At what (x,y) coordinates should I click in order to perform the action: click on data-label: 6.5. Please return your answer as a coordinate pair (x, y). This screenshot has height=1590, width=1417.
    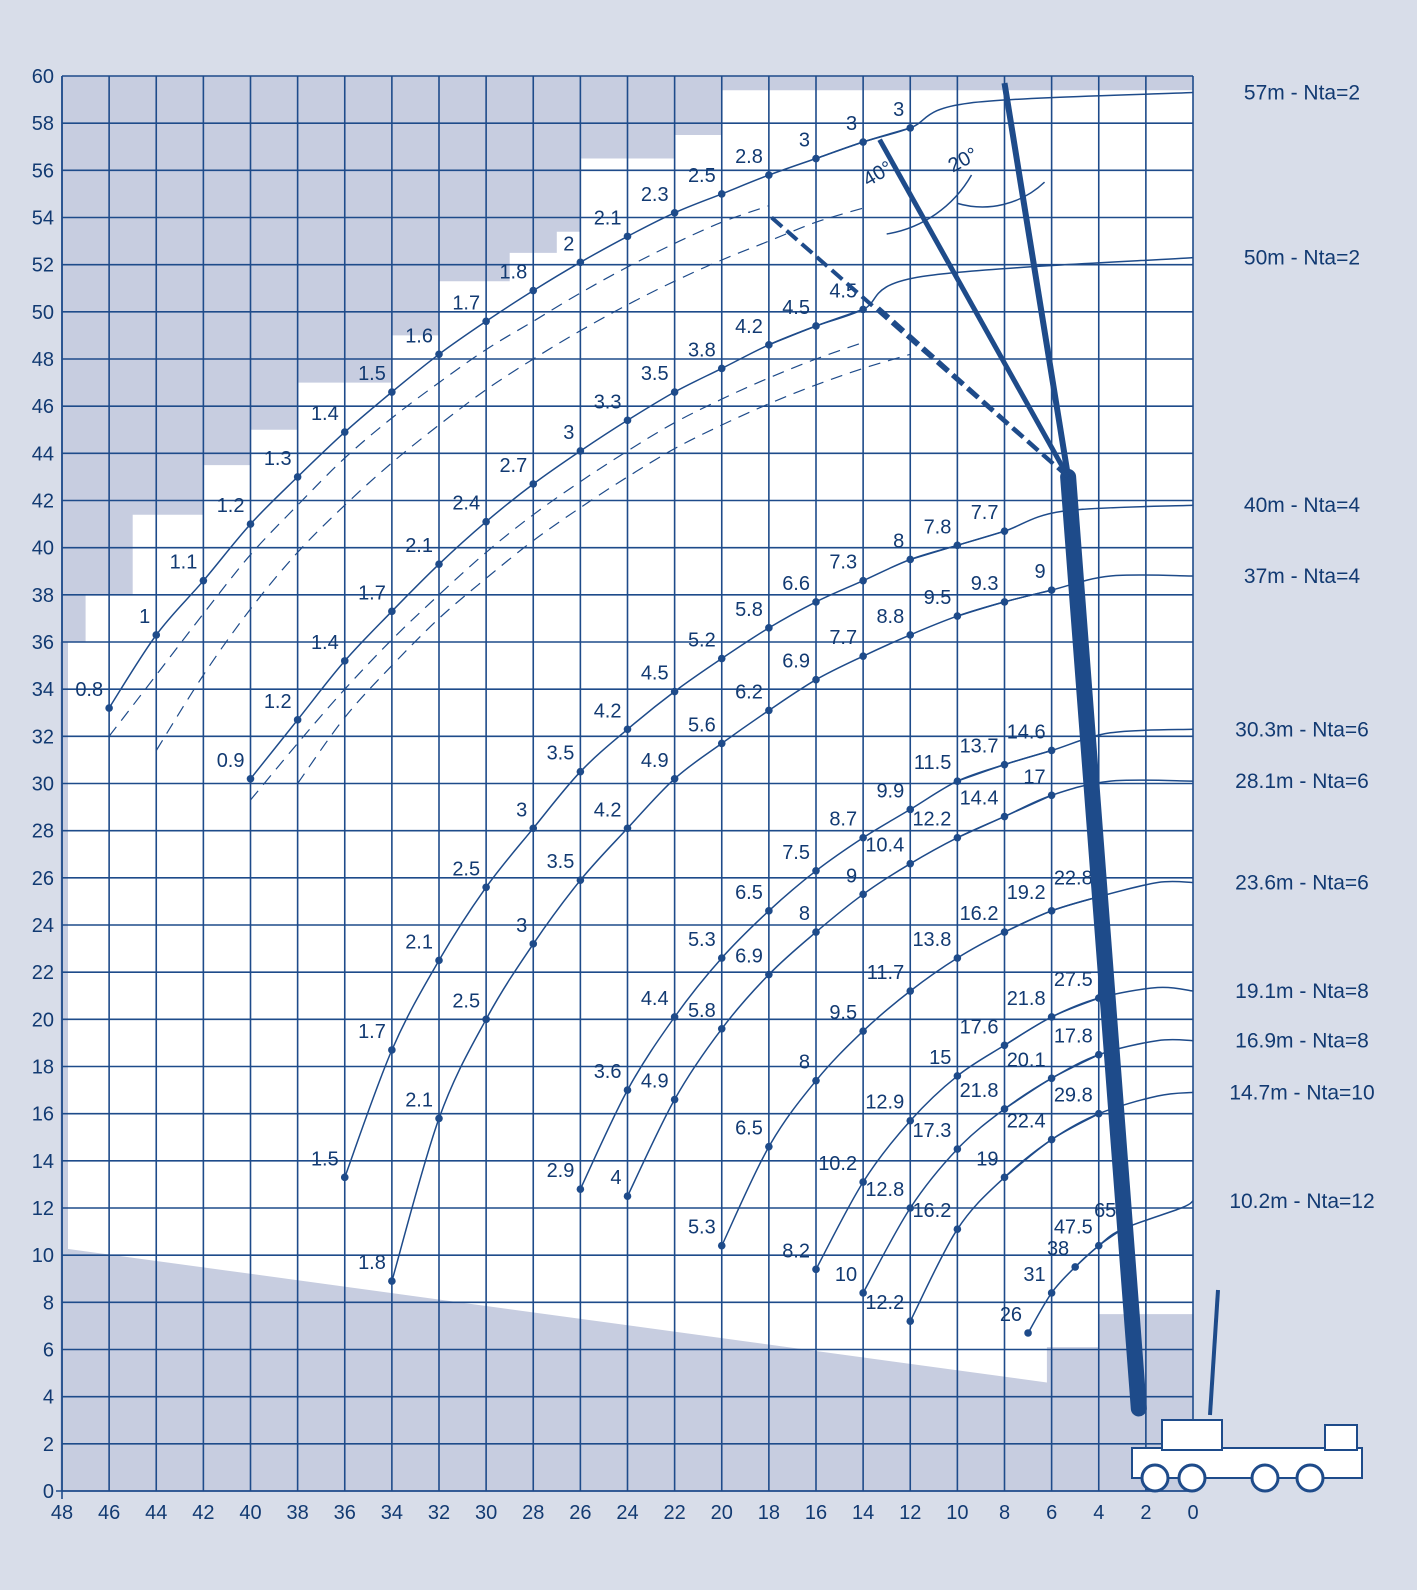
    Looking at the image, I should click on (749, 1129).